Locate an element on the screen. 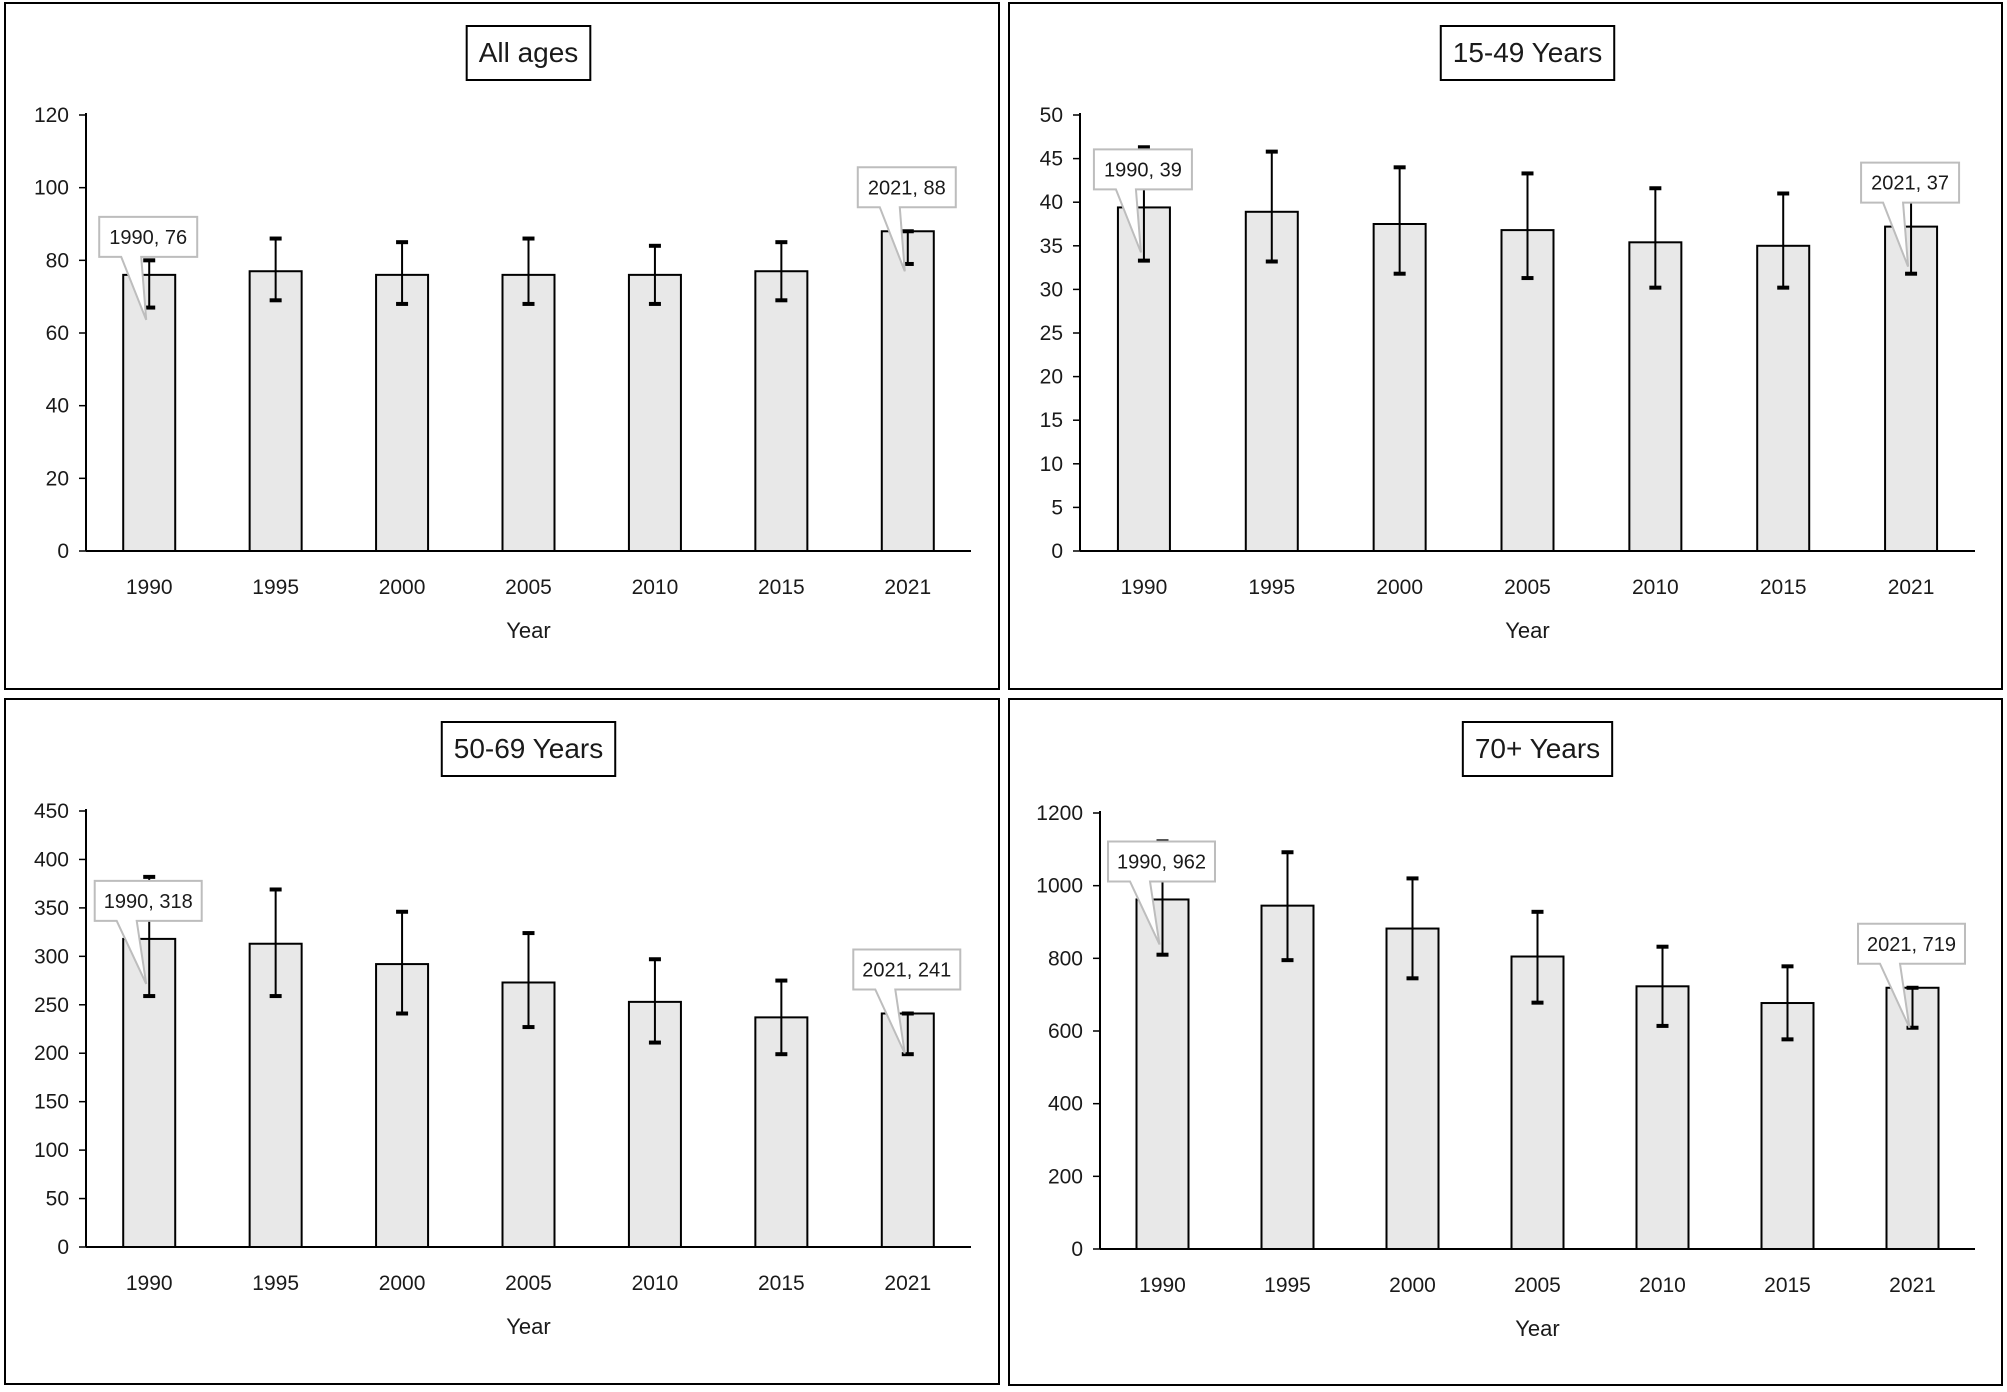 The height and width of the screenshot is (1392, 2007). chart-title: 50-69 Years is located at coordinates (528, 748).